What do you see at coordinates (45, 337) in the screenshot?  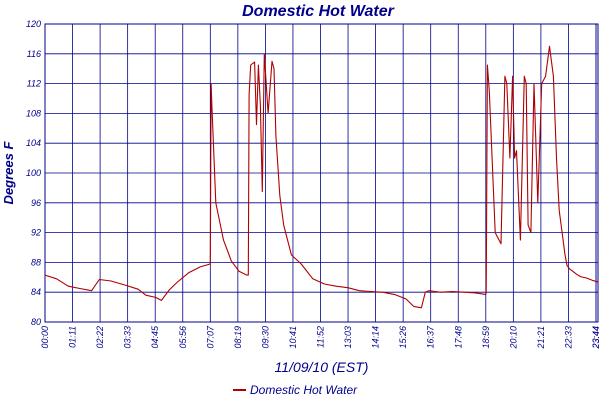 I see `x-tick-label: 00:00` at bounding box center [45, 337].